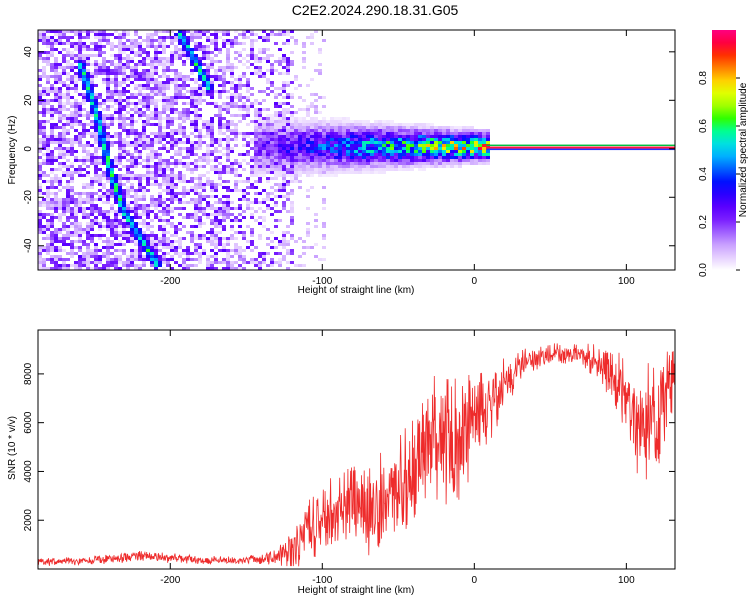 The height and width of the screenshot is (600, 750). Describe the element at coordinates (28, 520) in the screenshot. I see `snr-ytick-label: 2000` at that location.